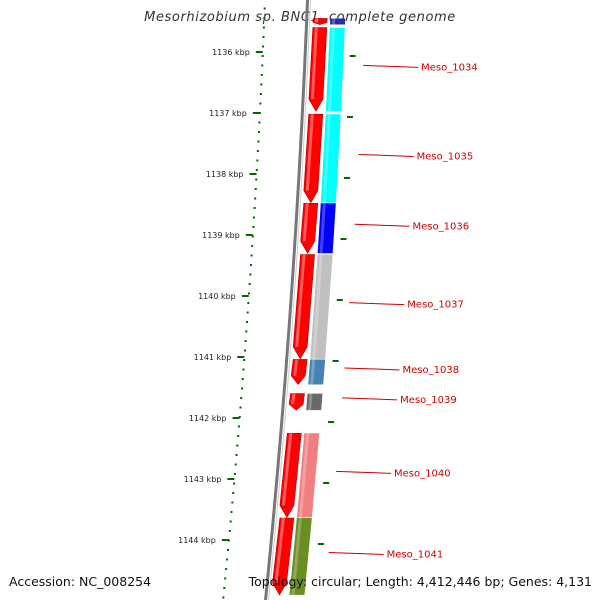 This screenshot has width=600, height=600. I want to click on gene-label: Meso_1038, so click(431, 370).